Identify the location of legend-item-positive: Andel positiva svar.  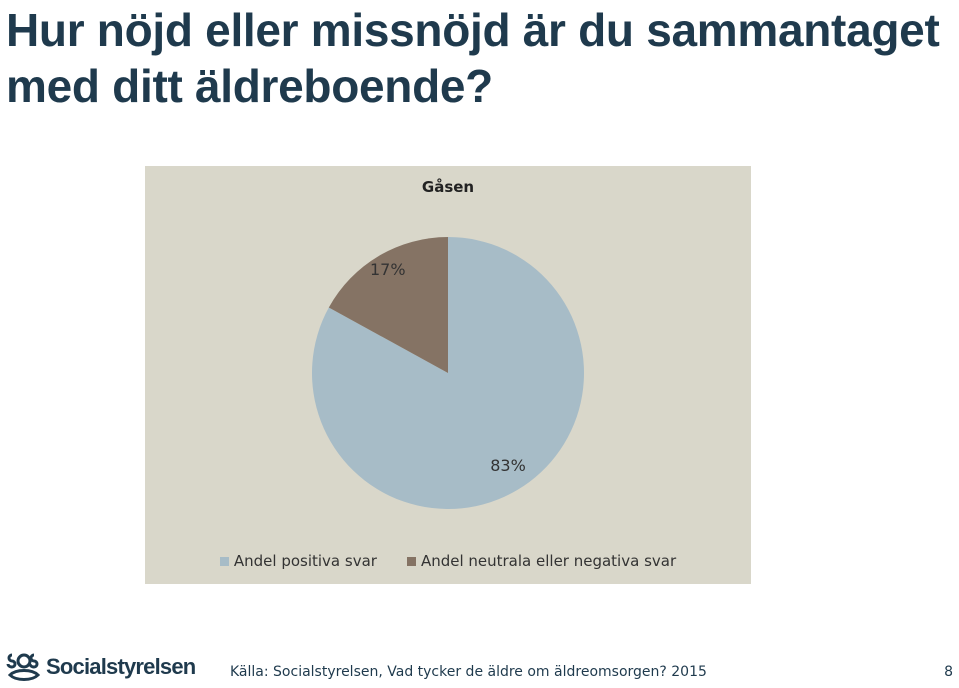
(298, 561).